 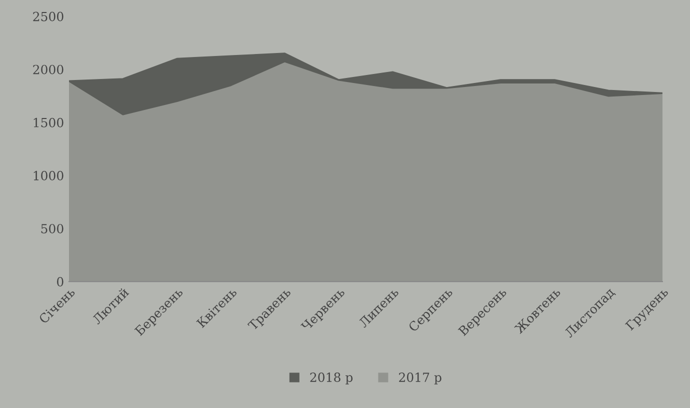 What do you see at coordinates (49, 123) in the screenshot?
I see `y-tick-label: 1500` at bounding box center [49, 123].